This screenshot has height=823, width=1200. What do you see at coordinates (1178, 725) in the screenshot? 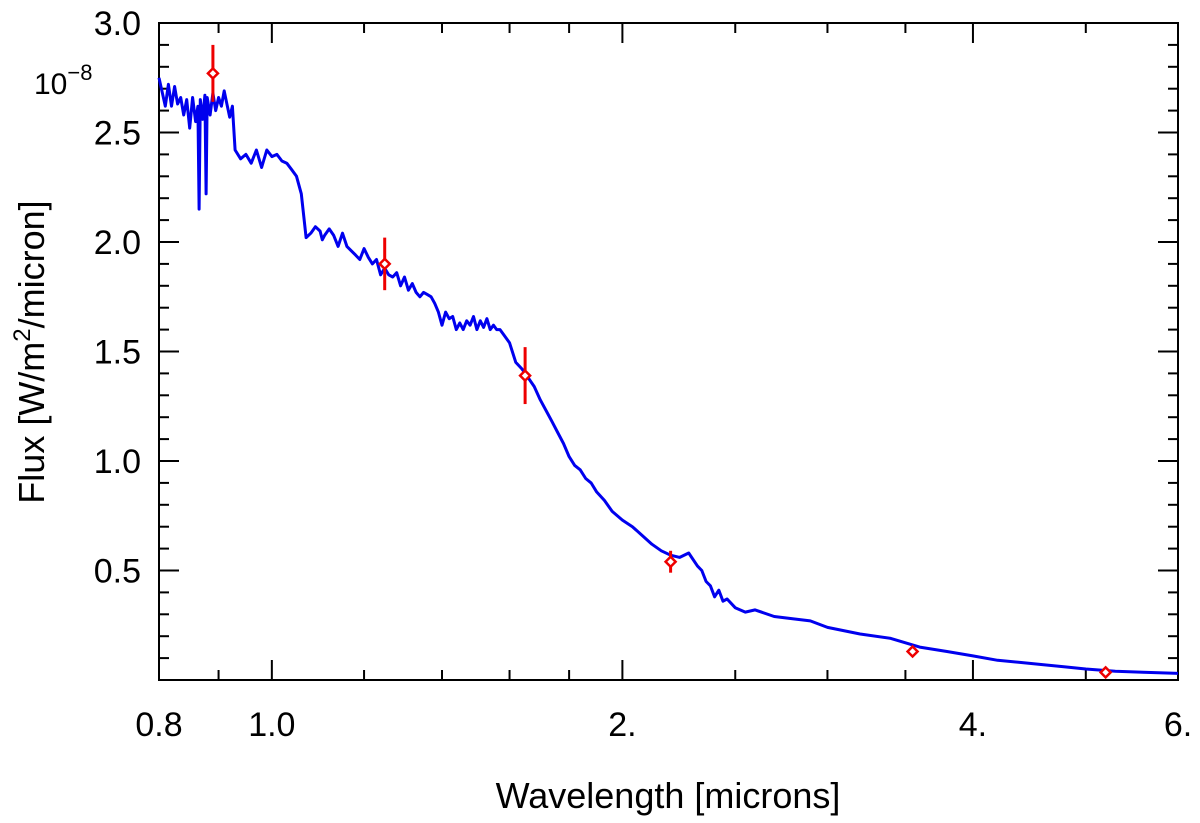
I see `x-tick-label: 6.` at bounding box center [1178, 725].